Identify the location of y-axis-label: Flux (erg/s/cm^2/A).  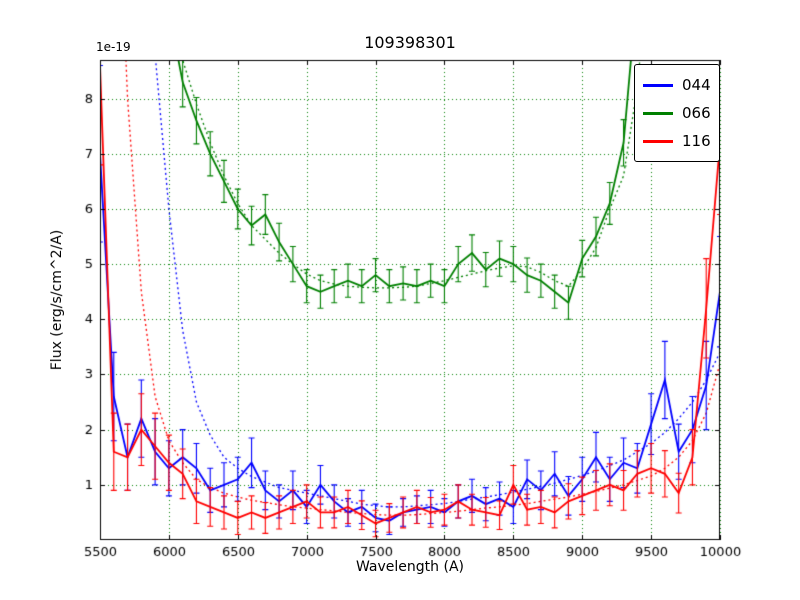
(57, 300).